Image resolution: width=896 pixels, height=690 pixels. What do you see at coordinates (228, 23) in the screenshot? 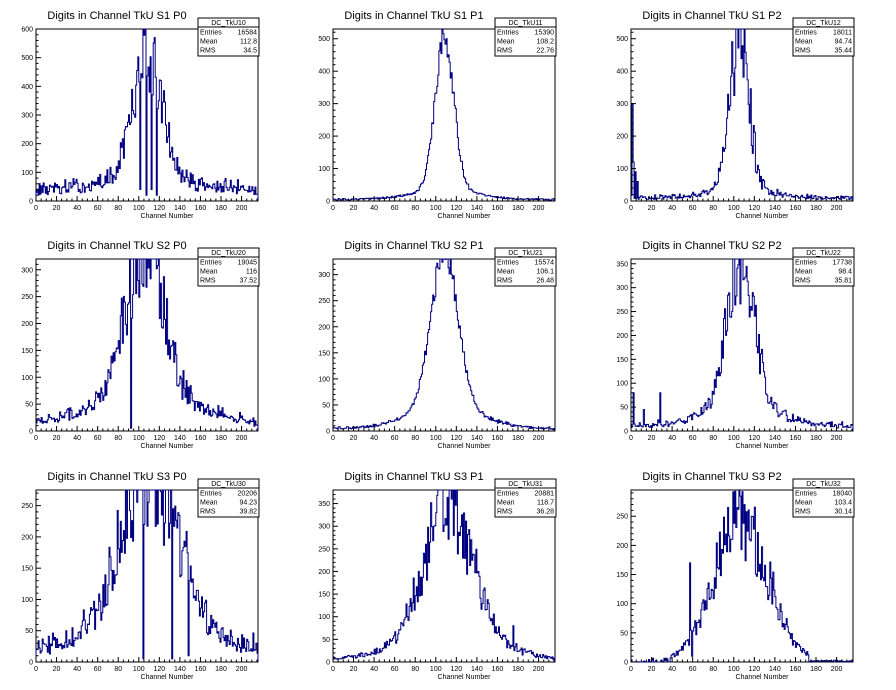
I see `stats-name: DC_TkU10` at bounding box center [228, 23].